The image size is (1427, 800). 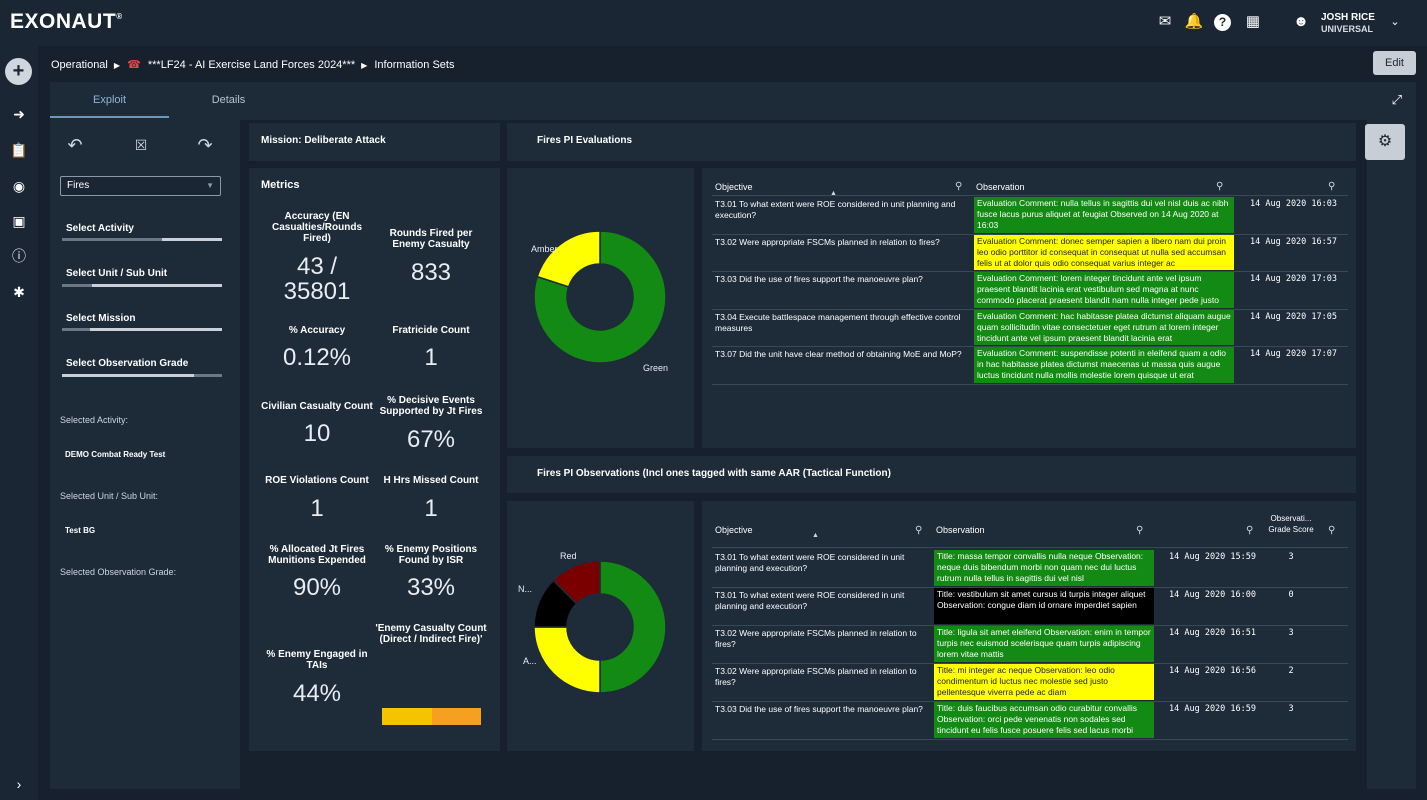 I want to click on collapse-icon: ⤢, so click(x=1396, y=99).